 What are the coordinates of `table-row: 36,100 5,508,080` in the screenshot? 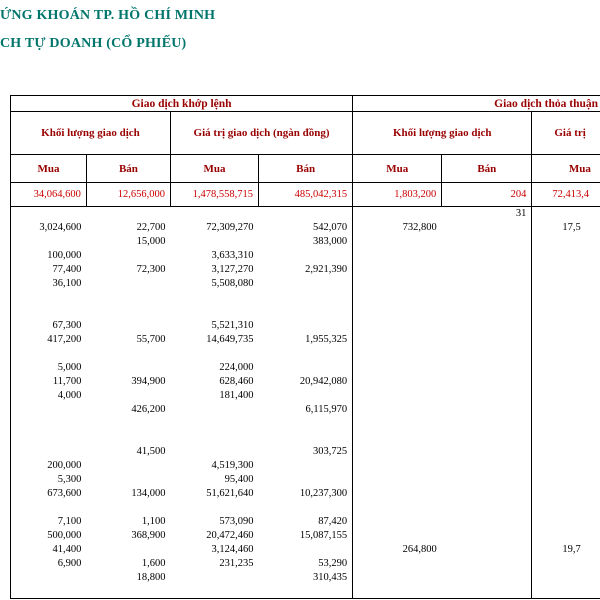 It's located at (305, 283).